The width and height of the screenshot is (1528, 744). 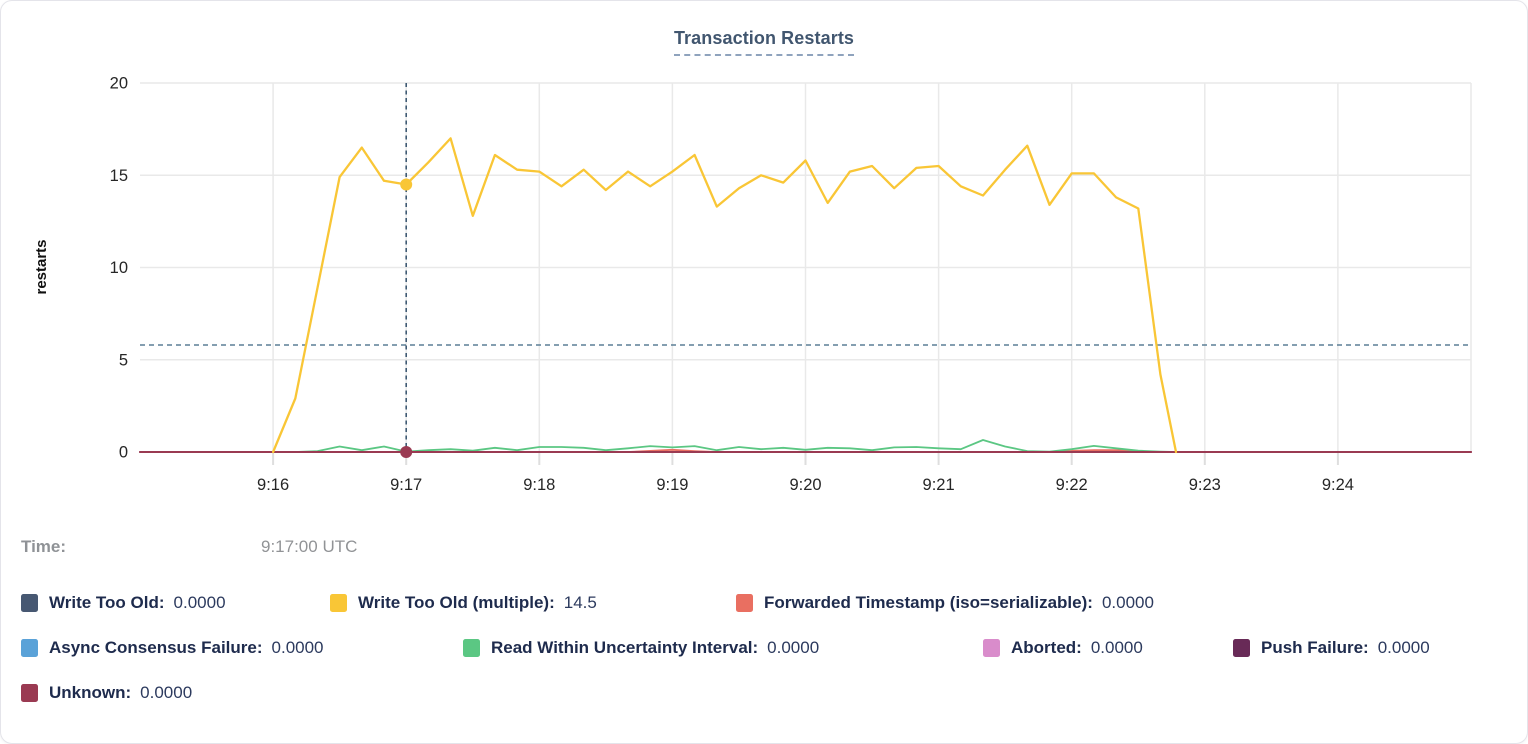 I want to click on chart-title: Transaction Restarts, so click(x=764, y=42).